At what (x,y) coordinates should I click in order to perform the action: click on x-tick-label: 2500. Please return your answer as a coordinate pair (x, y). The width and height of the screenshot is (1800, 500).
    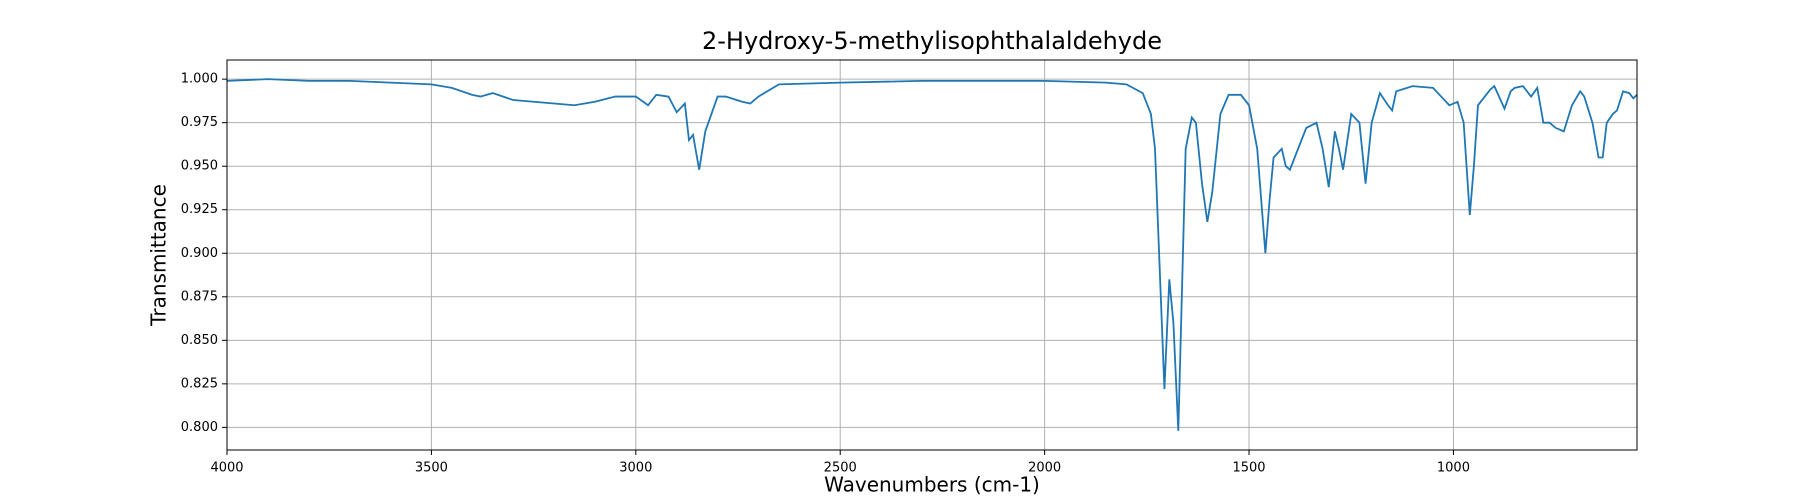
    Looking at the image, I should click on (840, 468).